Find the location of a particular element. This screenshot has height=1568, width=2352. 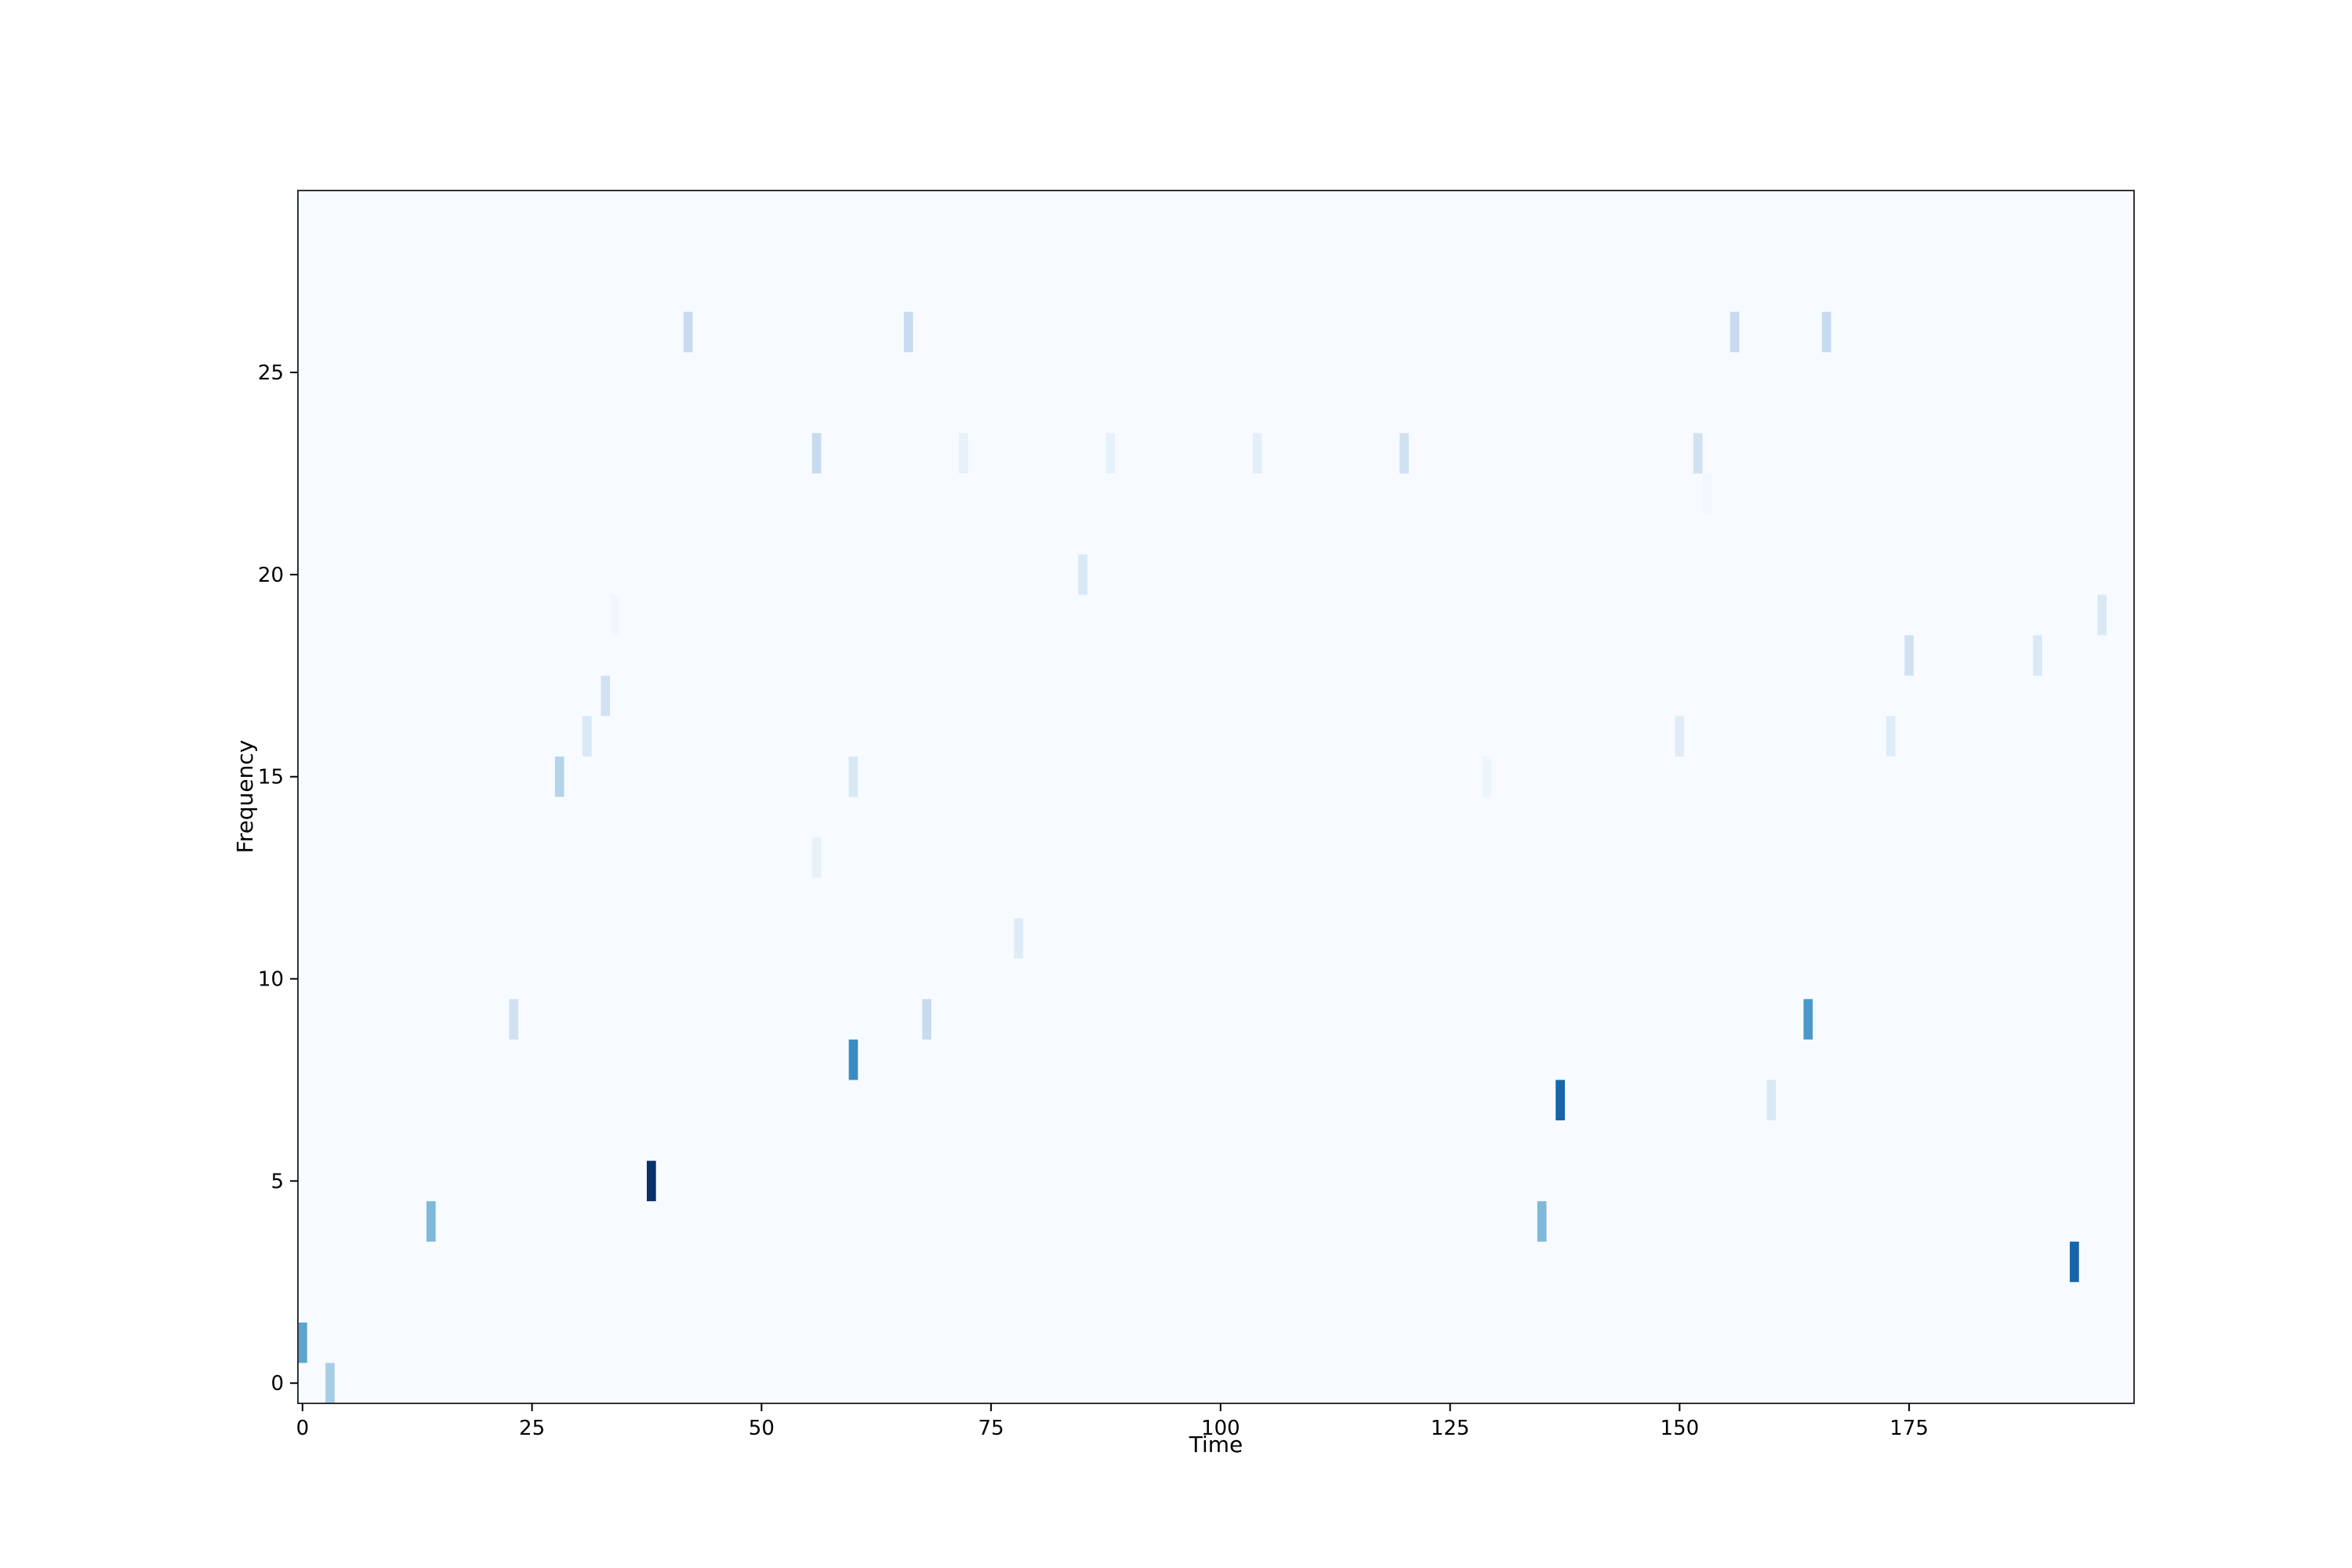

x-axis-title: Time is located at coordinates (1216, 1444).